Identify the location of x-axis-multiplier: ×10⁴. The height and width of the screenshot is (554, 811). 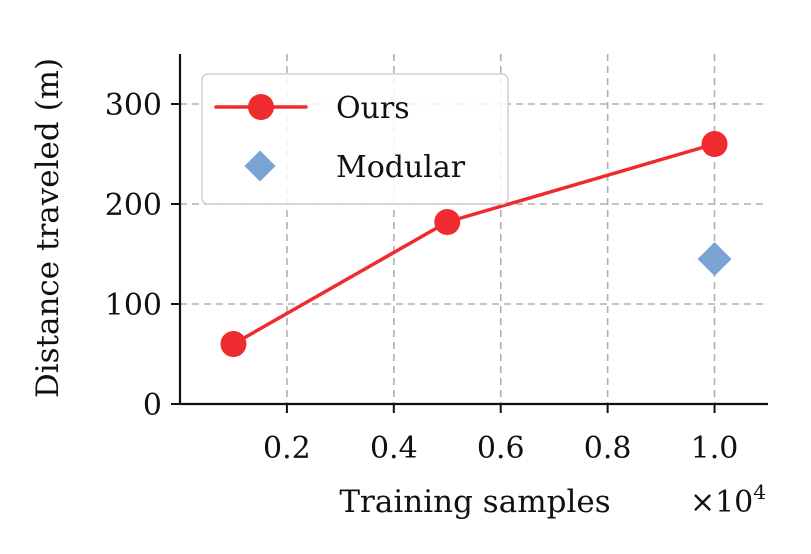
(728, 500).